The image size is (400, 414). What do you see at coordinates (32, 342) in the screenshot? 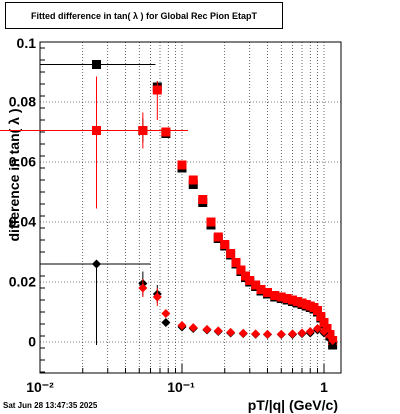
I see `y-tick-label-0: 0` at bounding box center [32, 342].